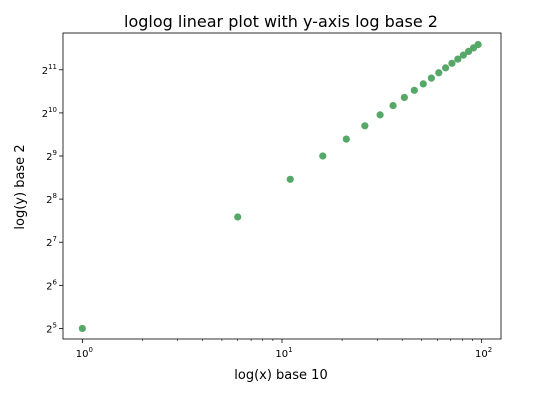  What do you see at coordinates (280, 375) in the screenshot?
I see `x-axis-label: log(x) base 10` at bounding box center [280, 375].